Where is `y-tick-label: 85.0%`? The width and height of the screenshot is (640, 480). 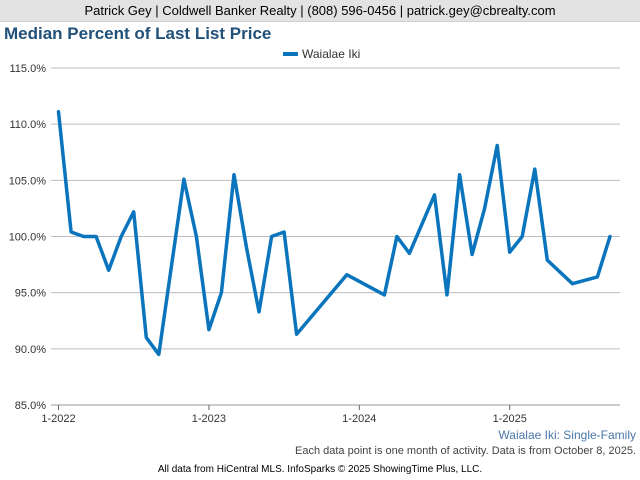 y-tick-label: 85.0% is located at coordinates (30, 406).